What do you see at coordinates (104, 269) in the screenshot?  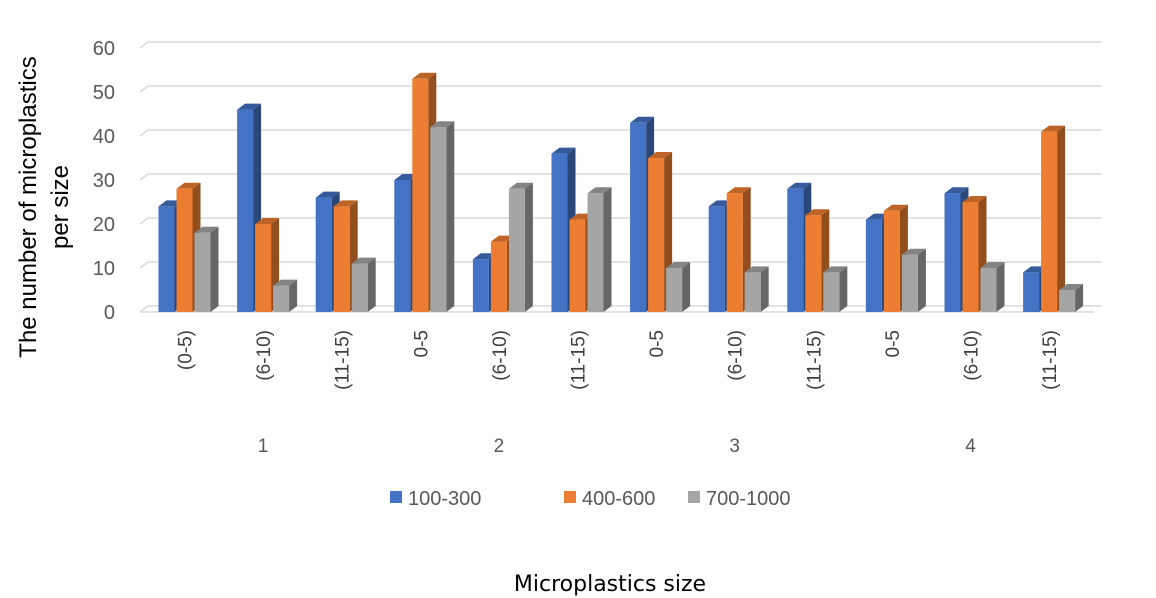 I see `y-tick-label: 10` at bounding box center [104, 269].